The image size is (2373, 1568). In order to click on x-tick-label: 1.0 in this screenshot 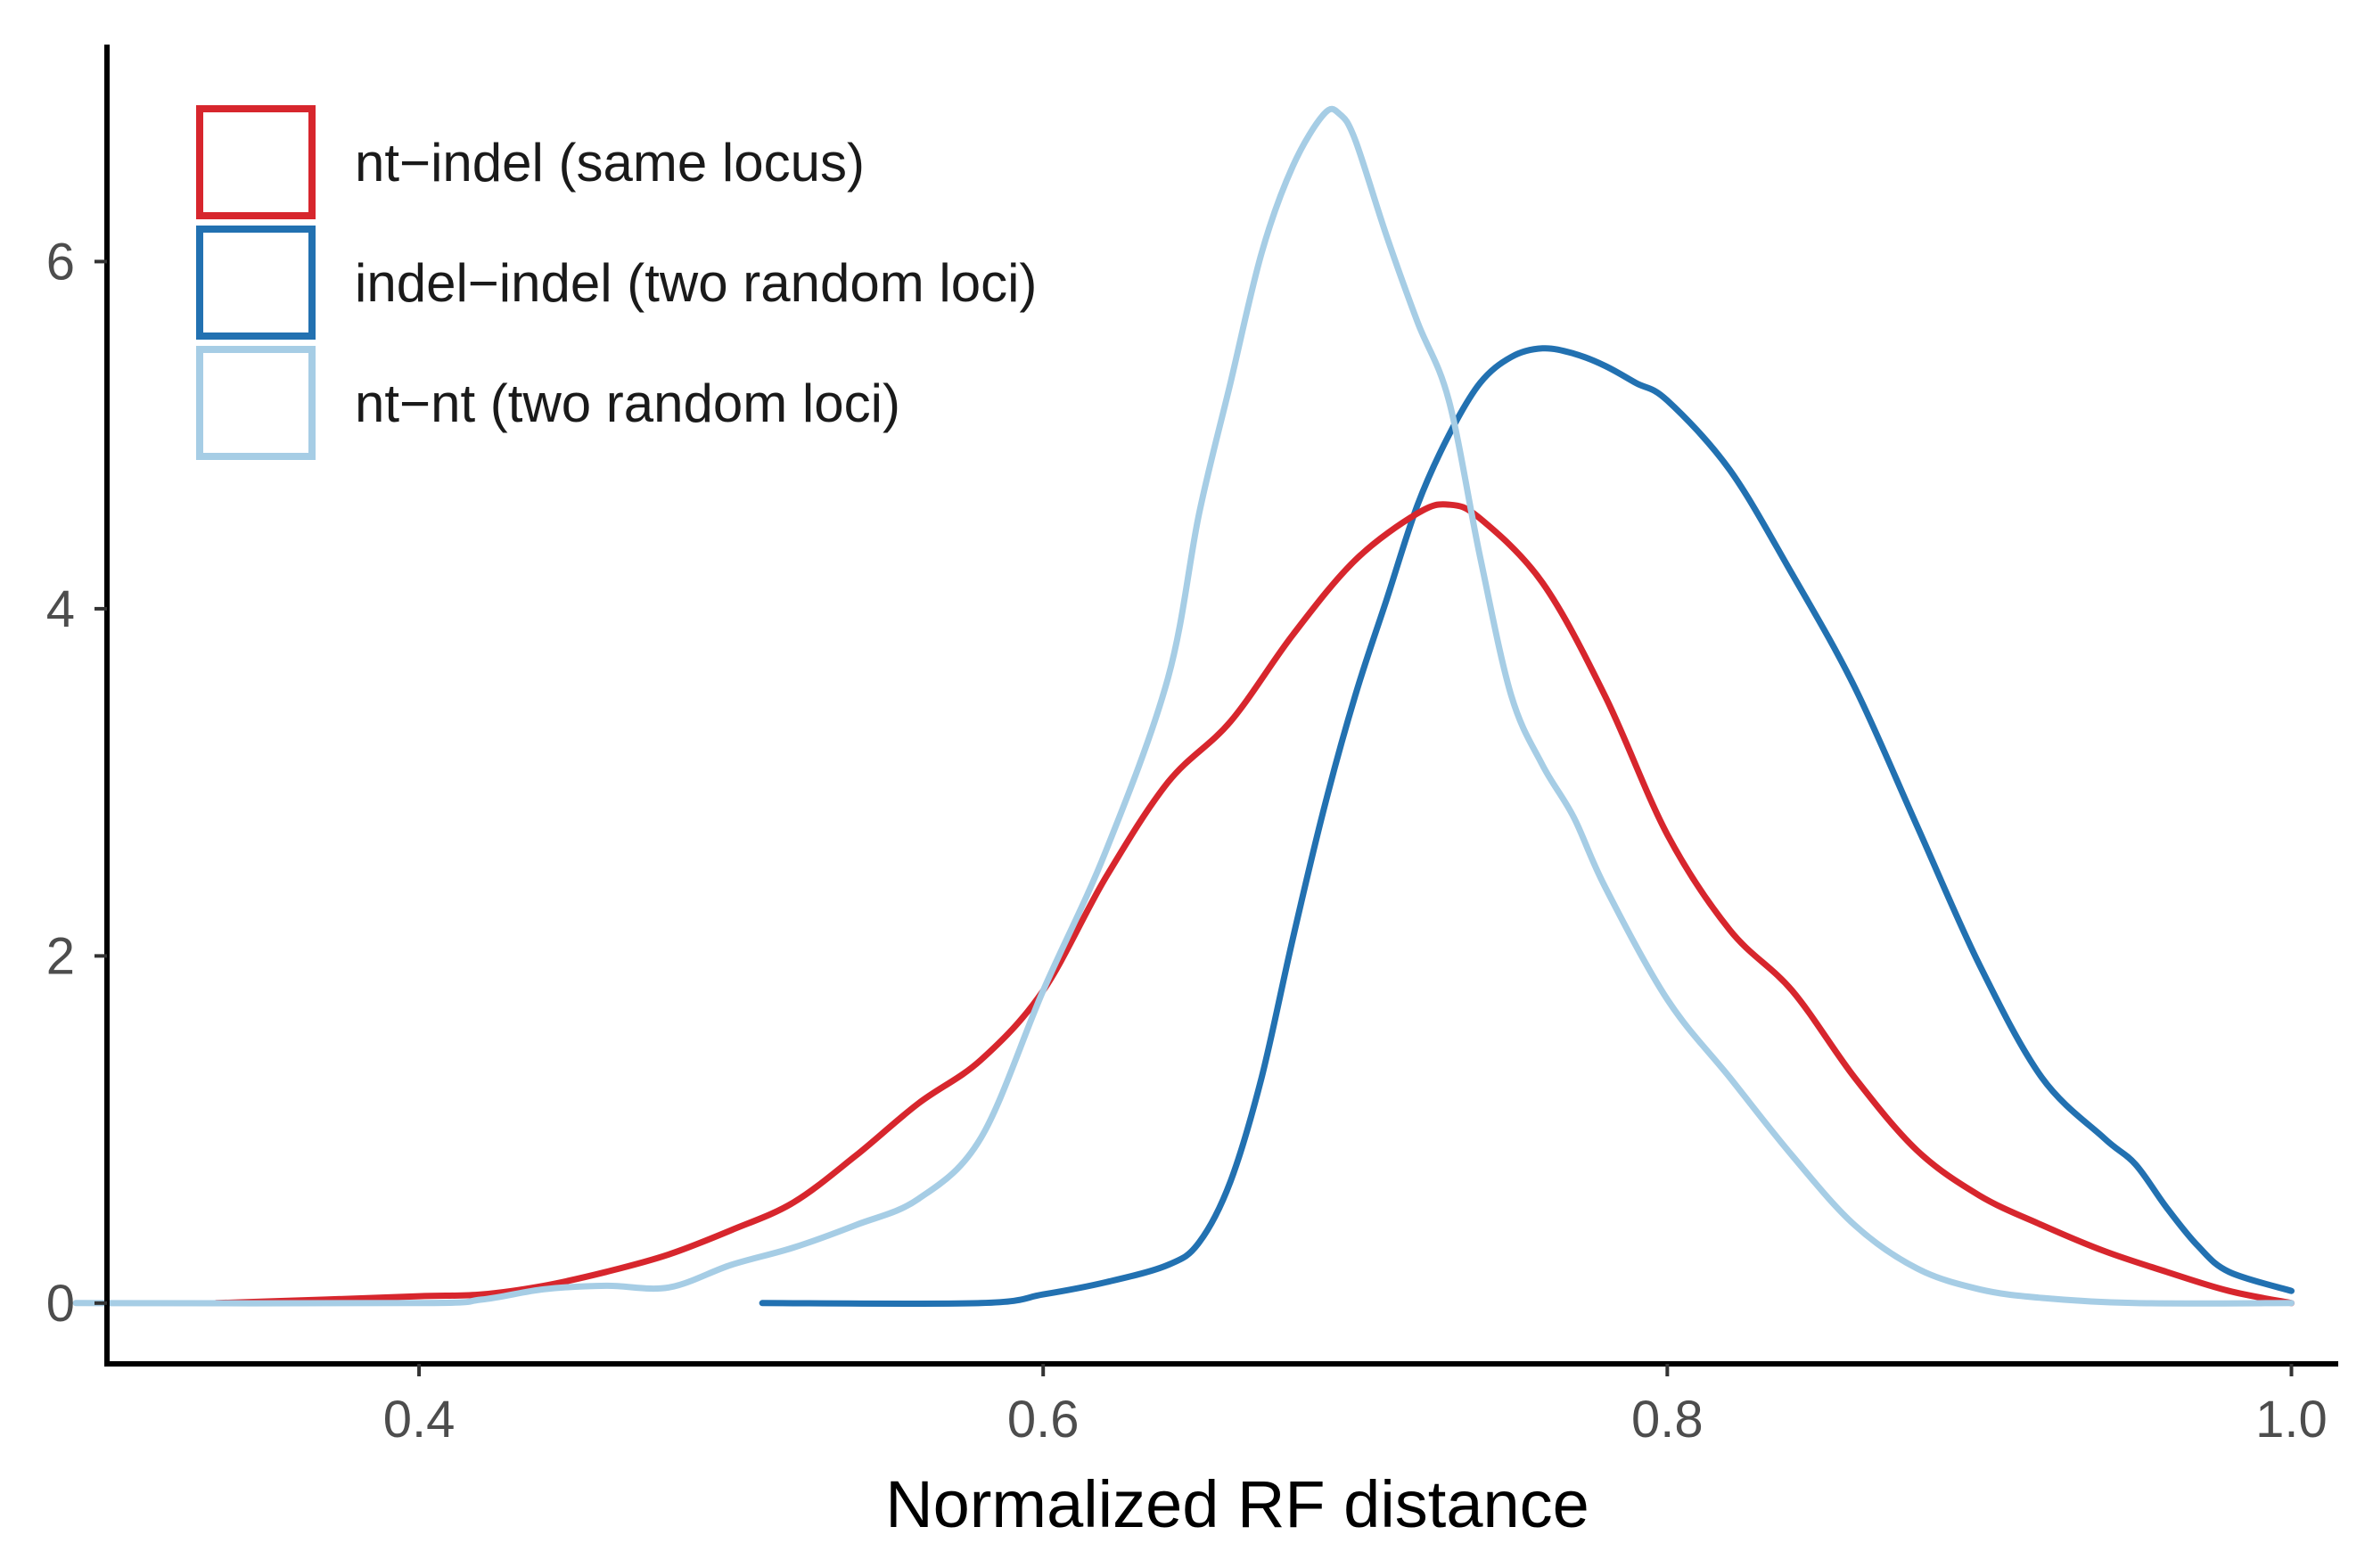, I will do `click(2291, 1420)`.